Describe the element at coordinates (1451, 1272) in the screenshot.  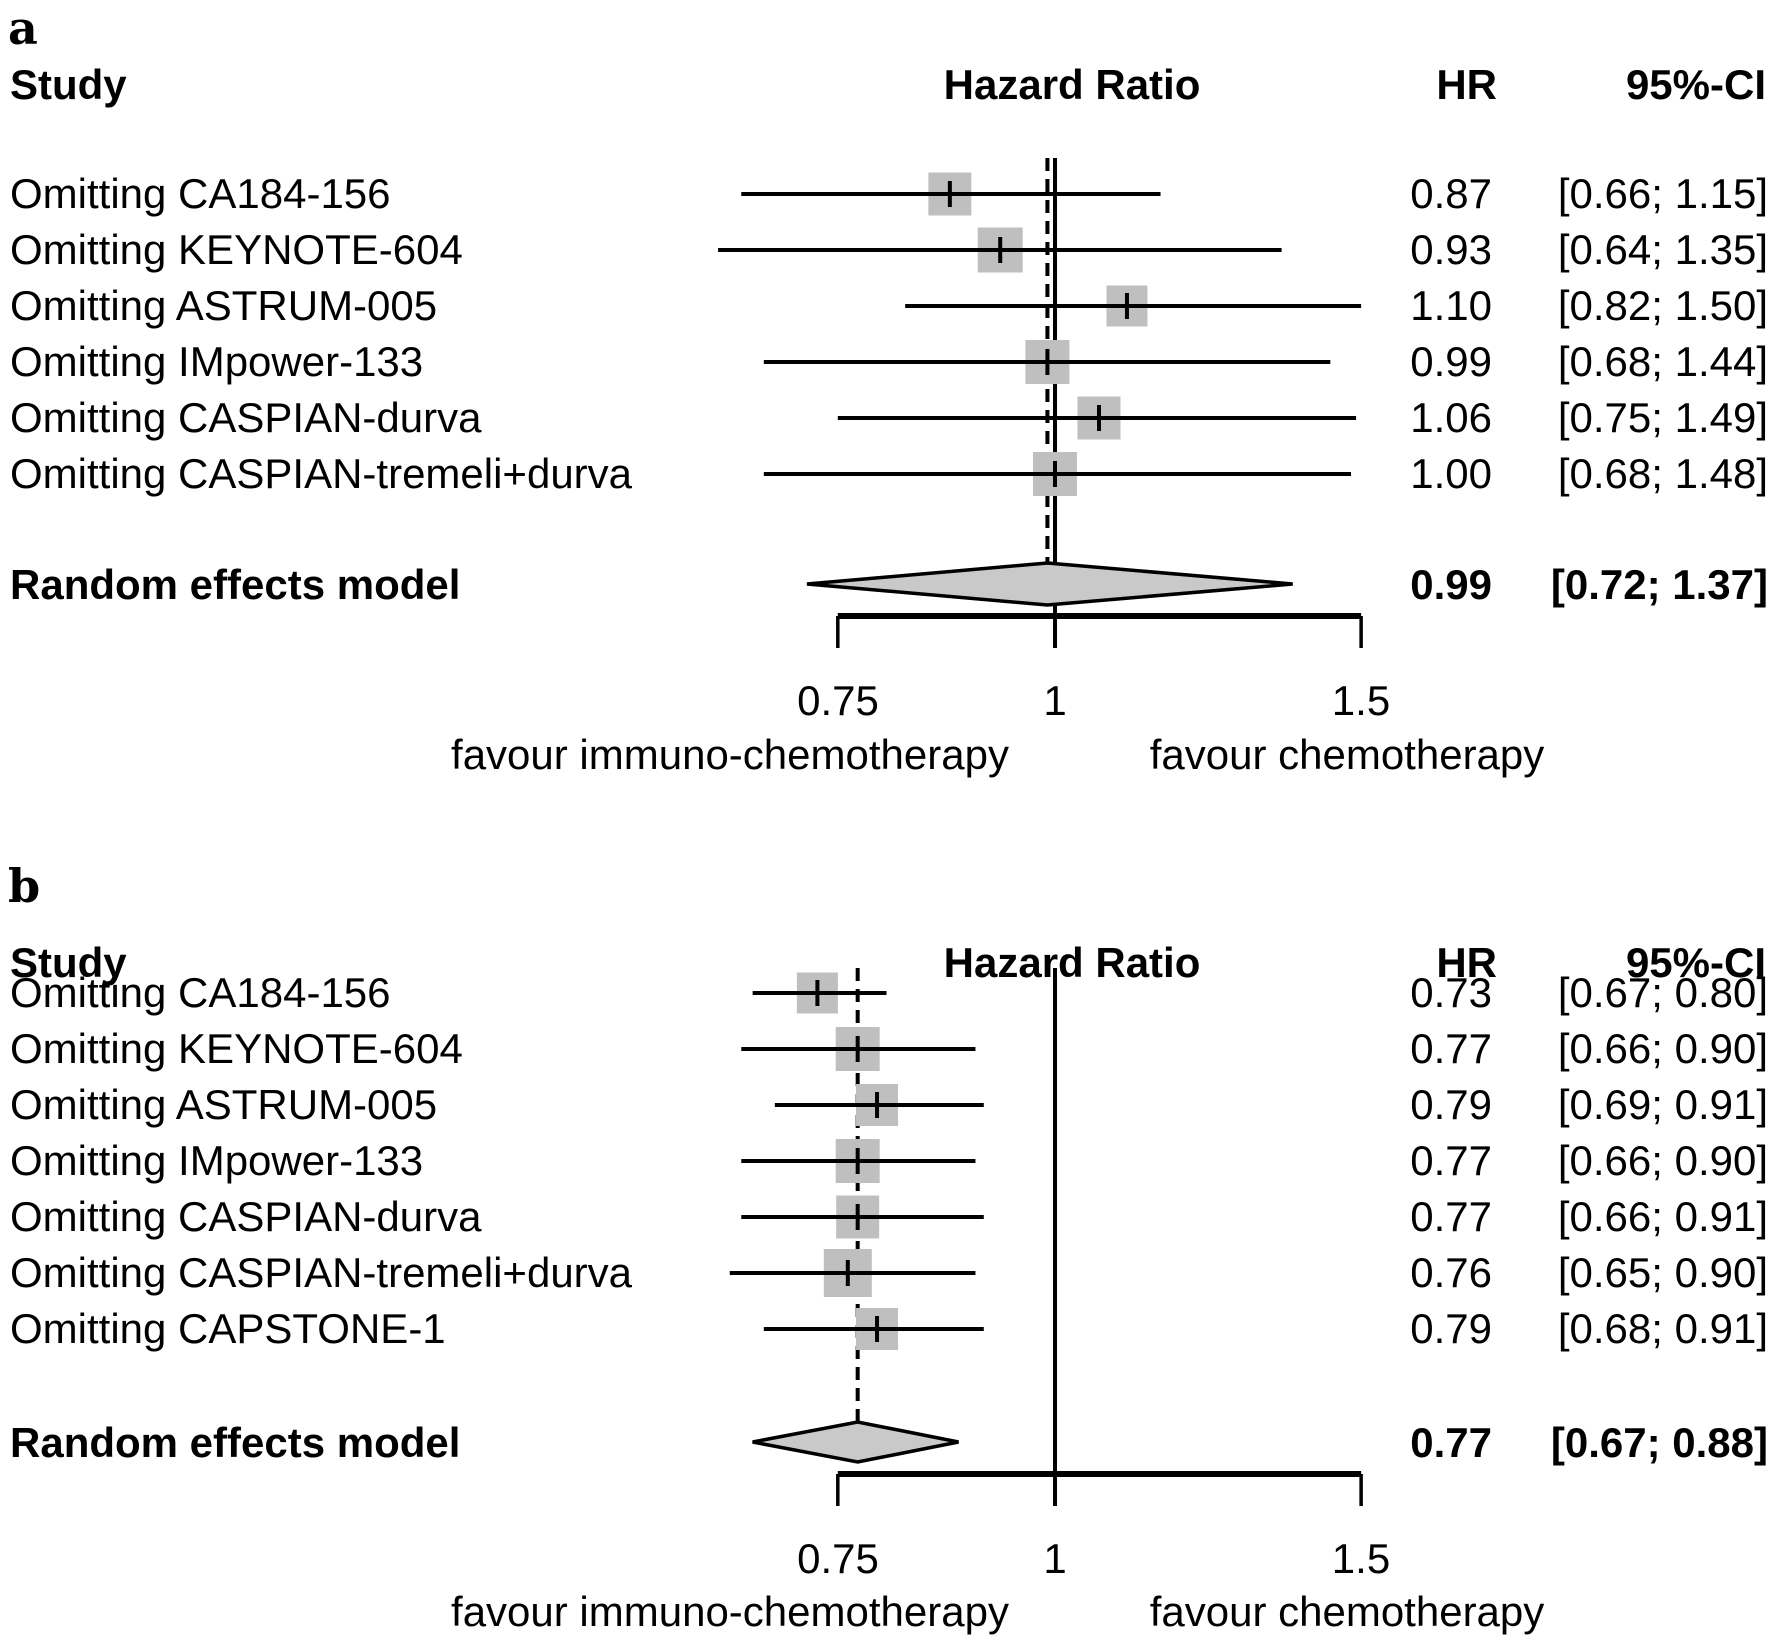
I see `hr-value: 0.76` at that location.